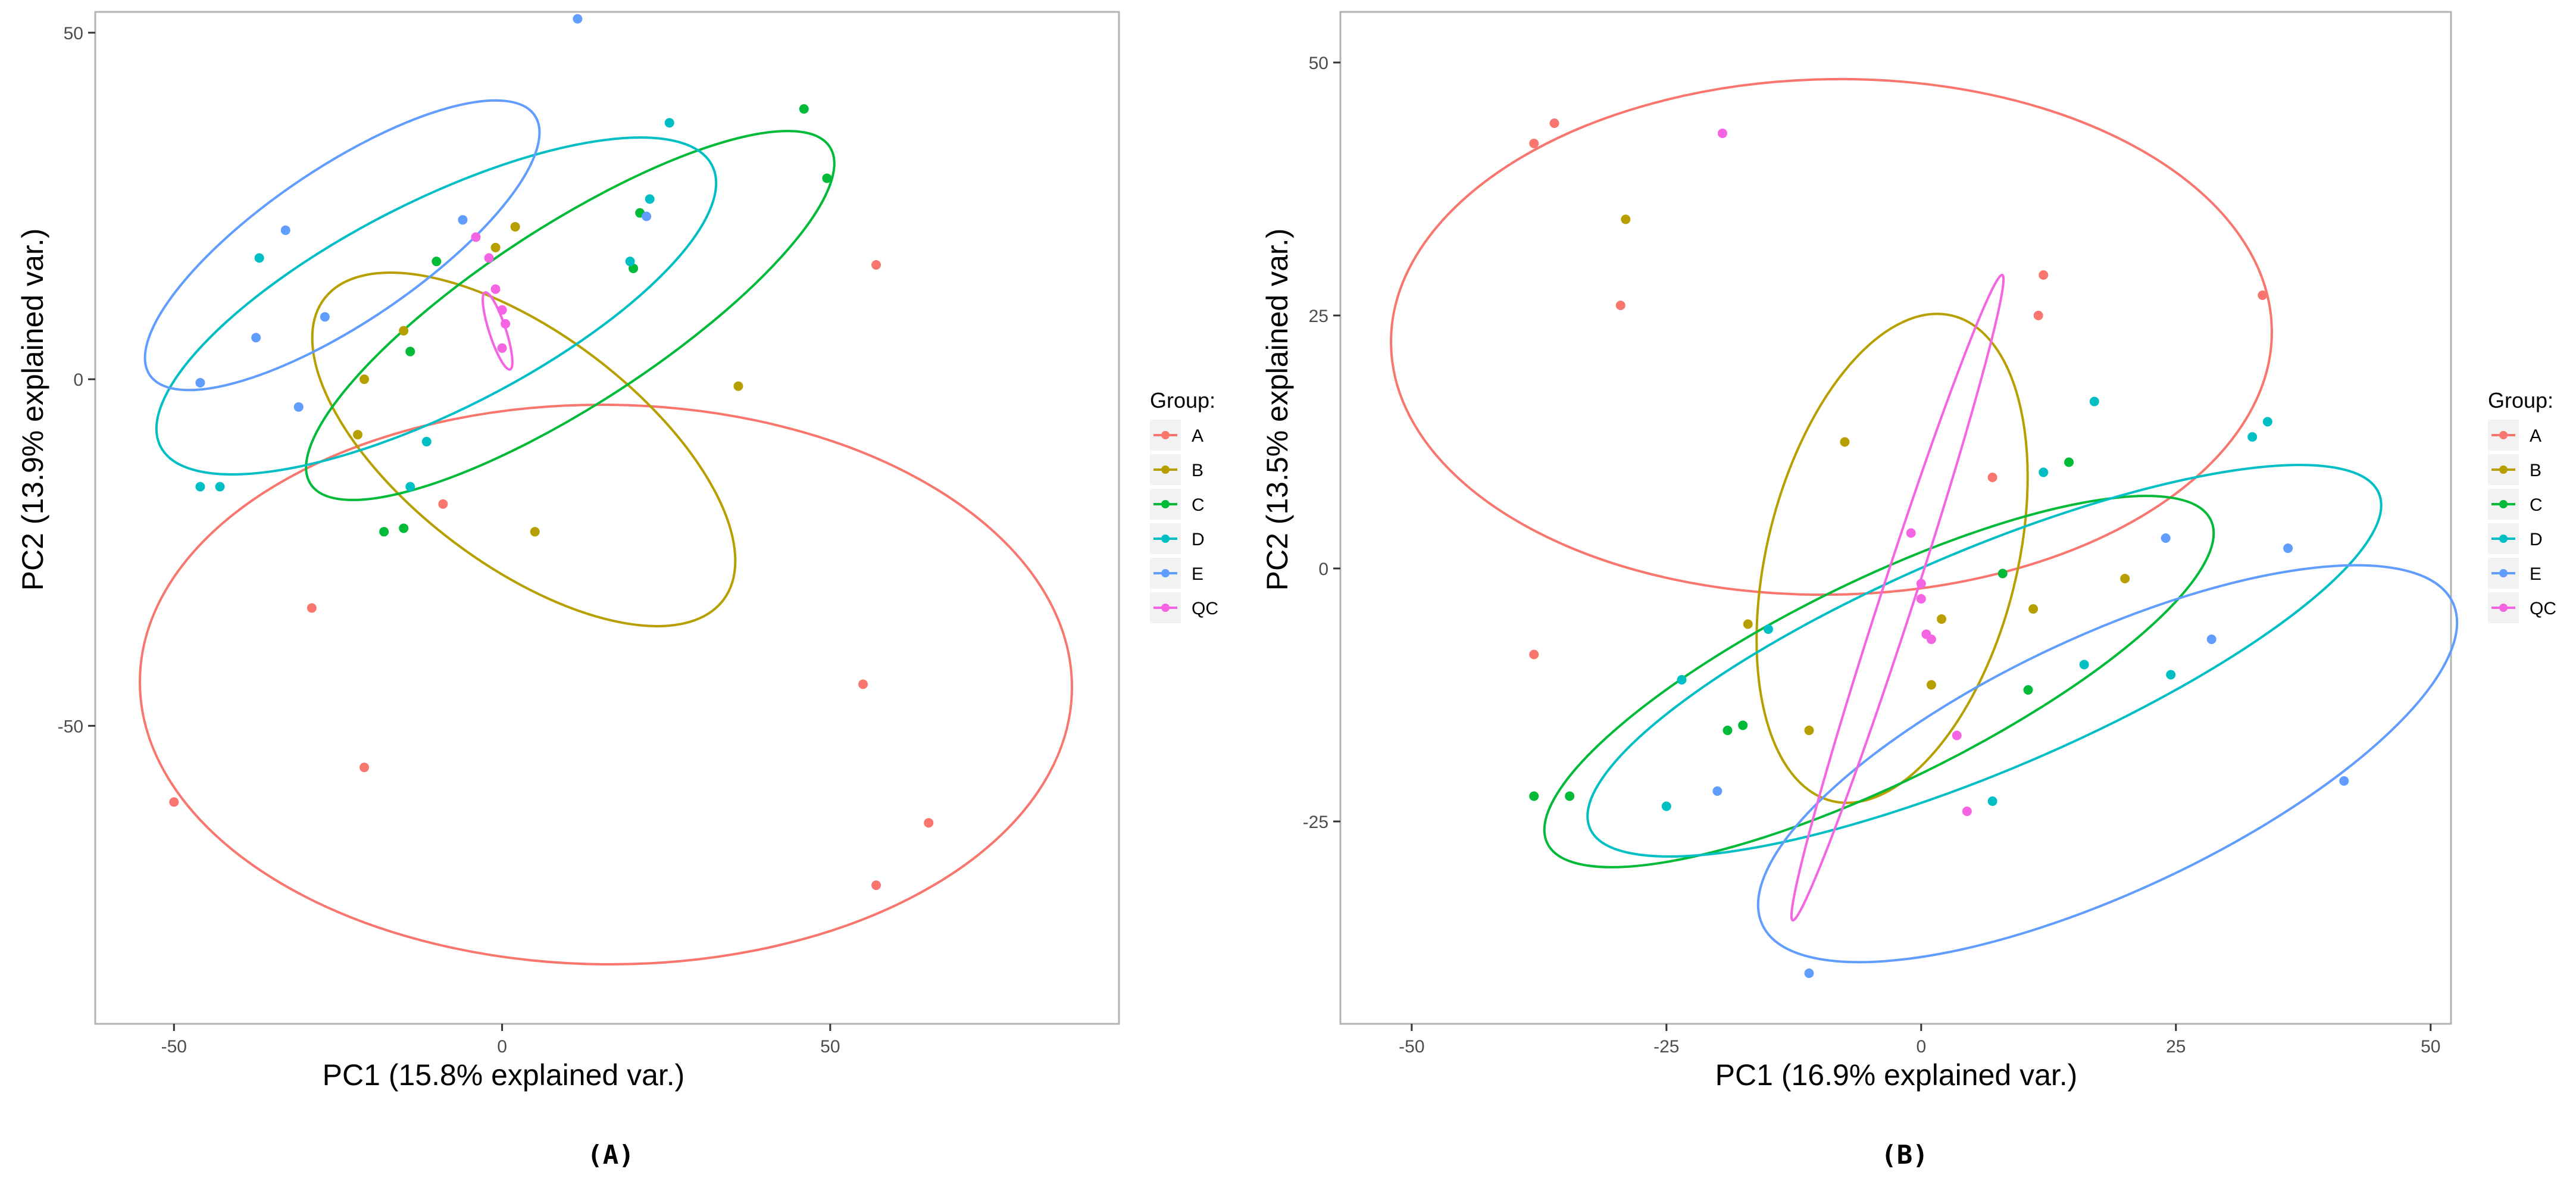  I want to click on confidence-ellipse-qc, so click(1897, 597).